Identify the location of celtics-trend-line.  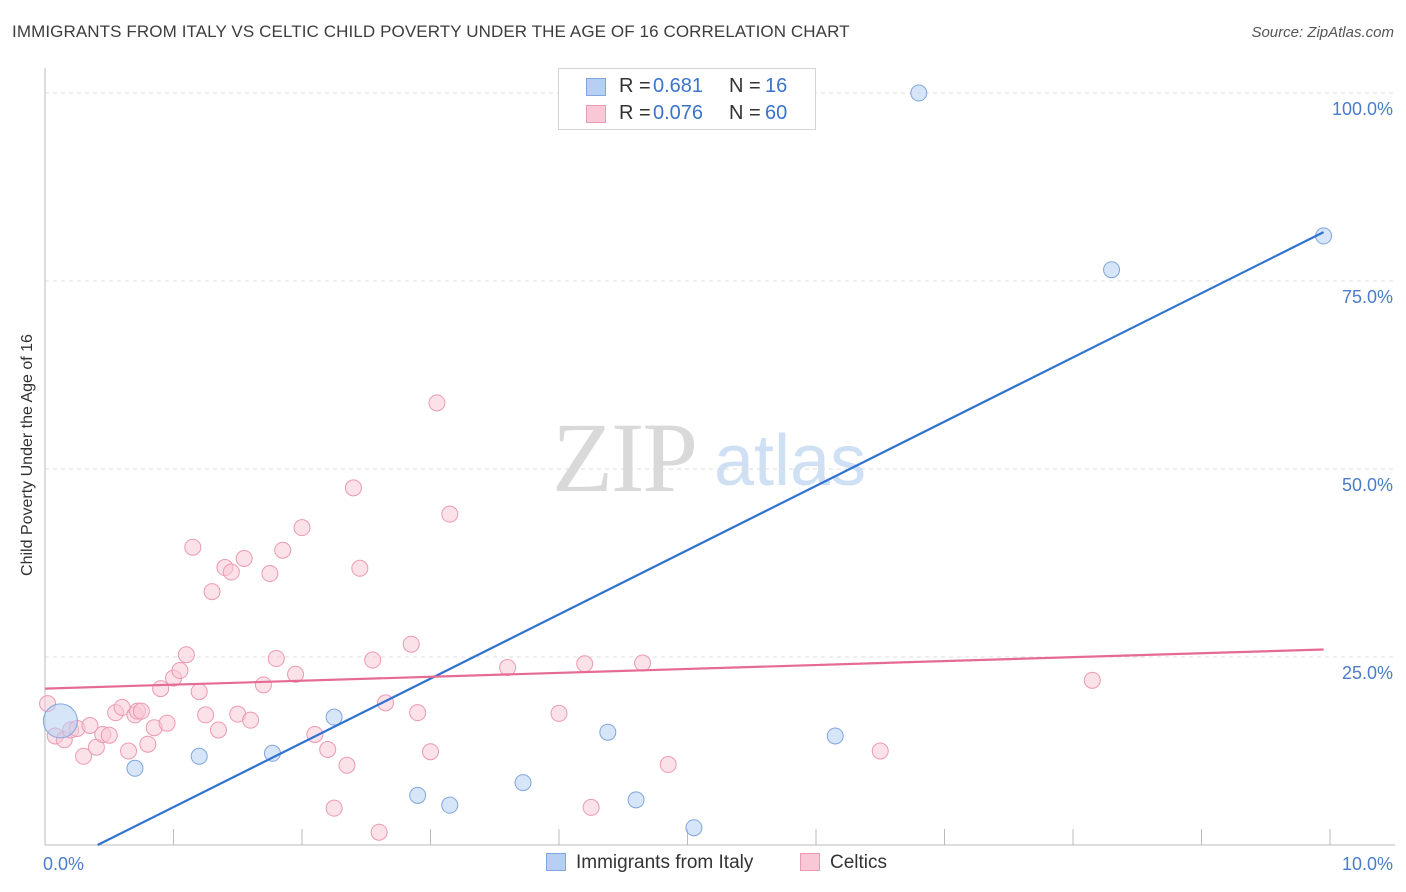
(684, 669).